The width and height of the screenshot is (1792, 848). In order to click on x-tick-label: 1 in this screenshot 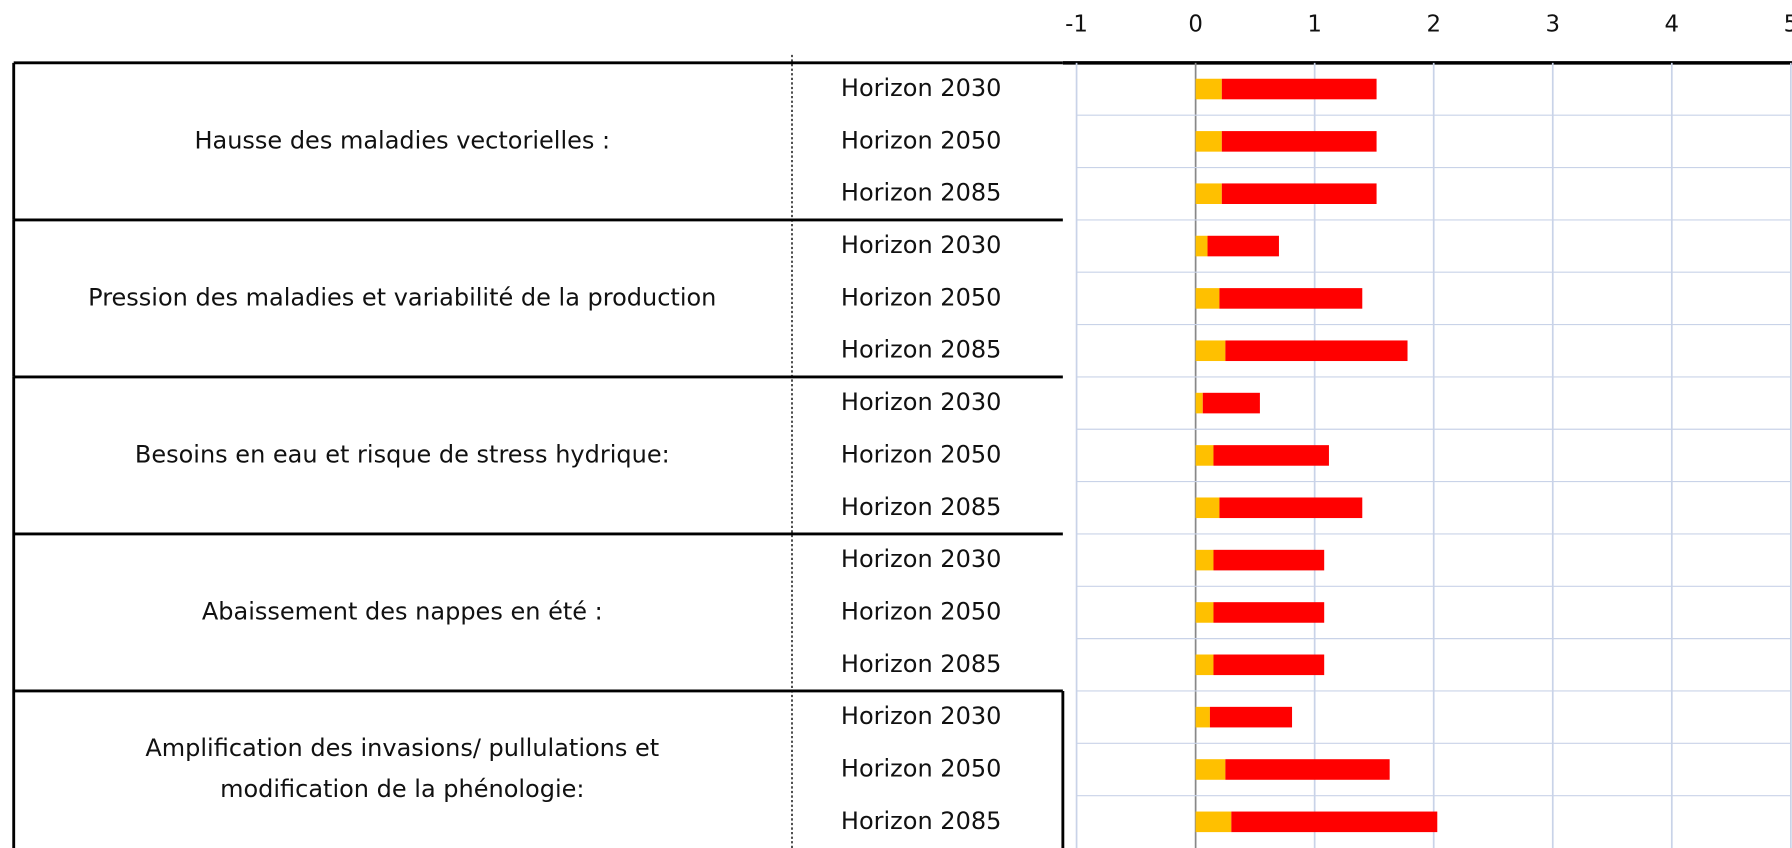, I will do `click(1314, 25)`.